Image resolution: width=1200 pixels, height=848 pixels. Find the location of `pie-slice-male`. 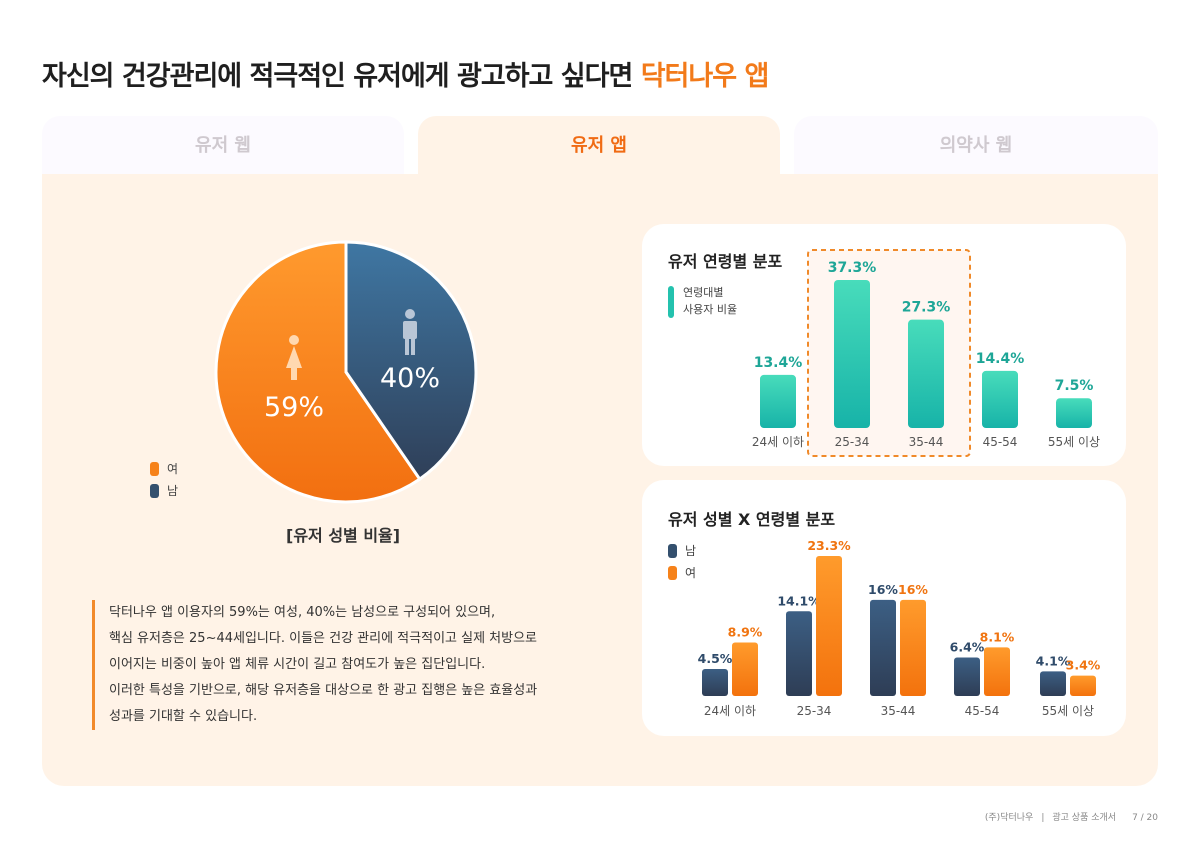

pie-slice-male is located at coordinates (411, 361).